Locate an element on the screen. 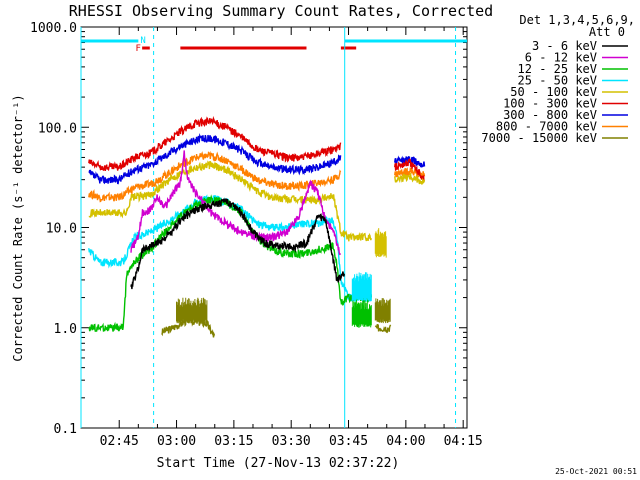  y-tick-label: 10.0 is located at coordinates (61, 229).